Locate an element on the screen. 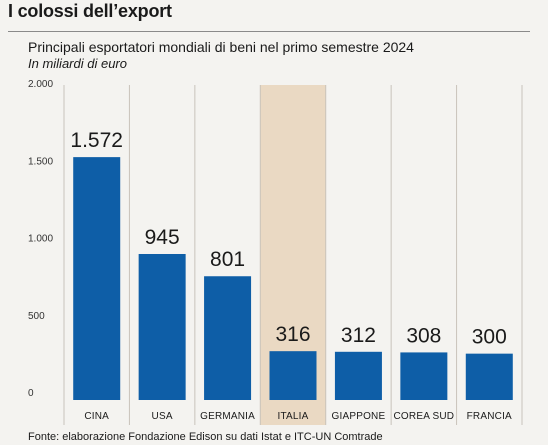 The width and height of the screenshot is (548, 445). y-tick-label: 1.000 is located at coordinates (40, 239).